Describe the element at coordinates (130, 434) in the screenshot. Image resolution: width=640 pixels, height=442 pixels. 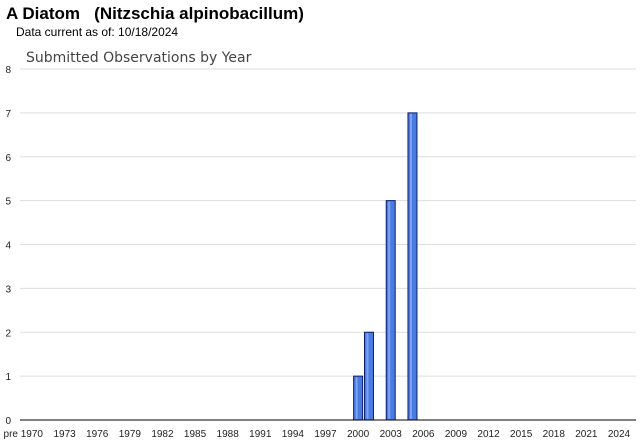
I see `x-tick-label: 1979` at that location.